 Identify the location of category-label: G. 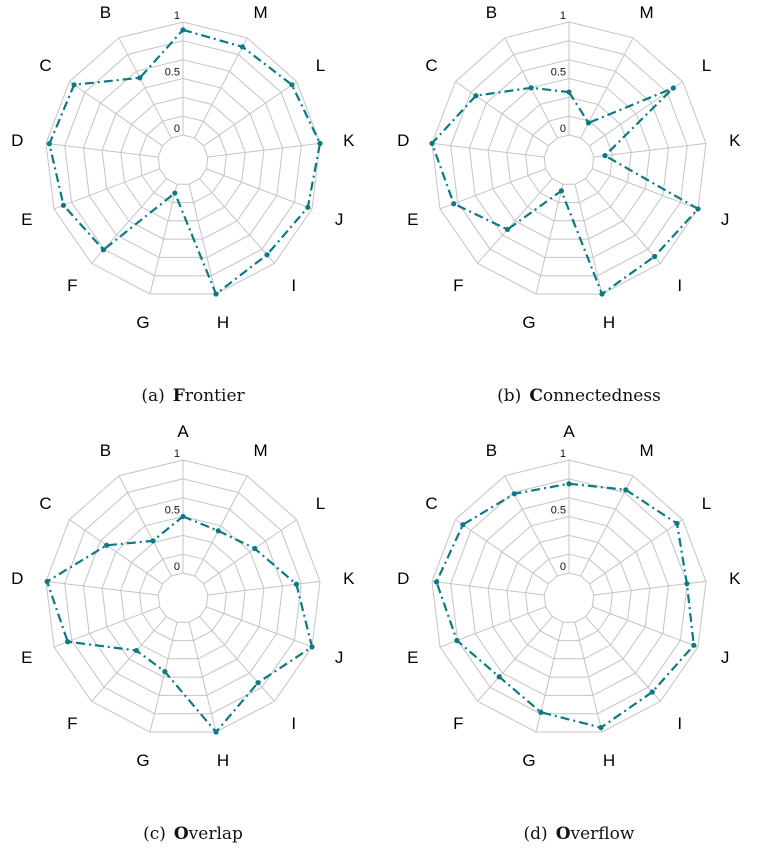
(142, 760).